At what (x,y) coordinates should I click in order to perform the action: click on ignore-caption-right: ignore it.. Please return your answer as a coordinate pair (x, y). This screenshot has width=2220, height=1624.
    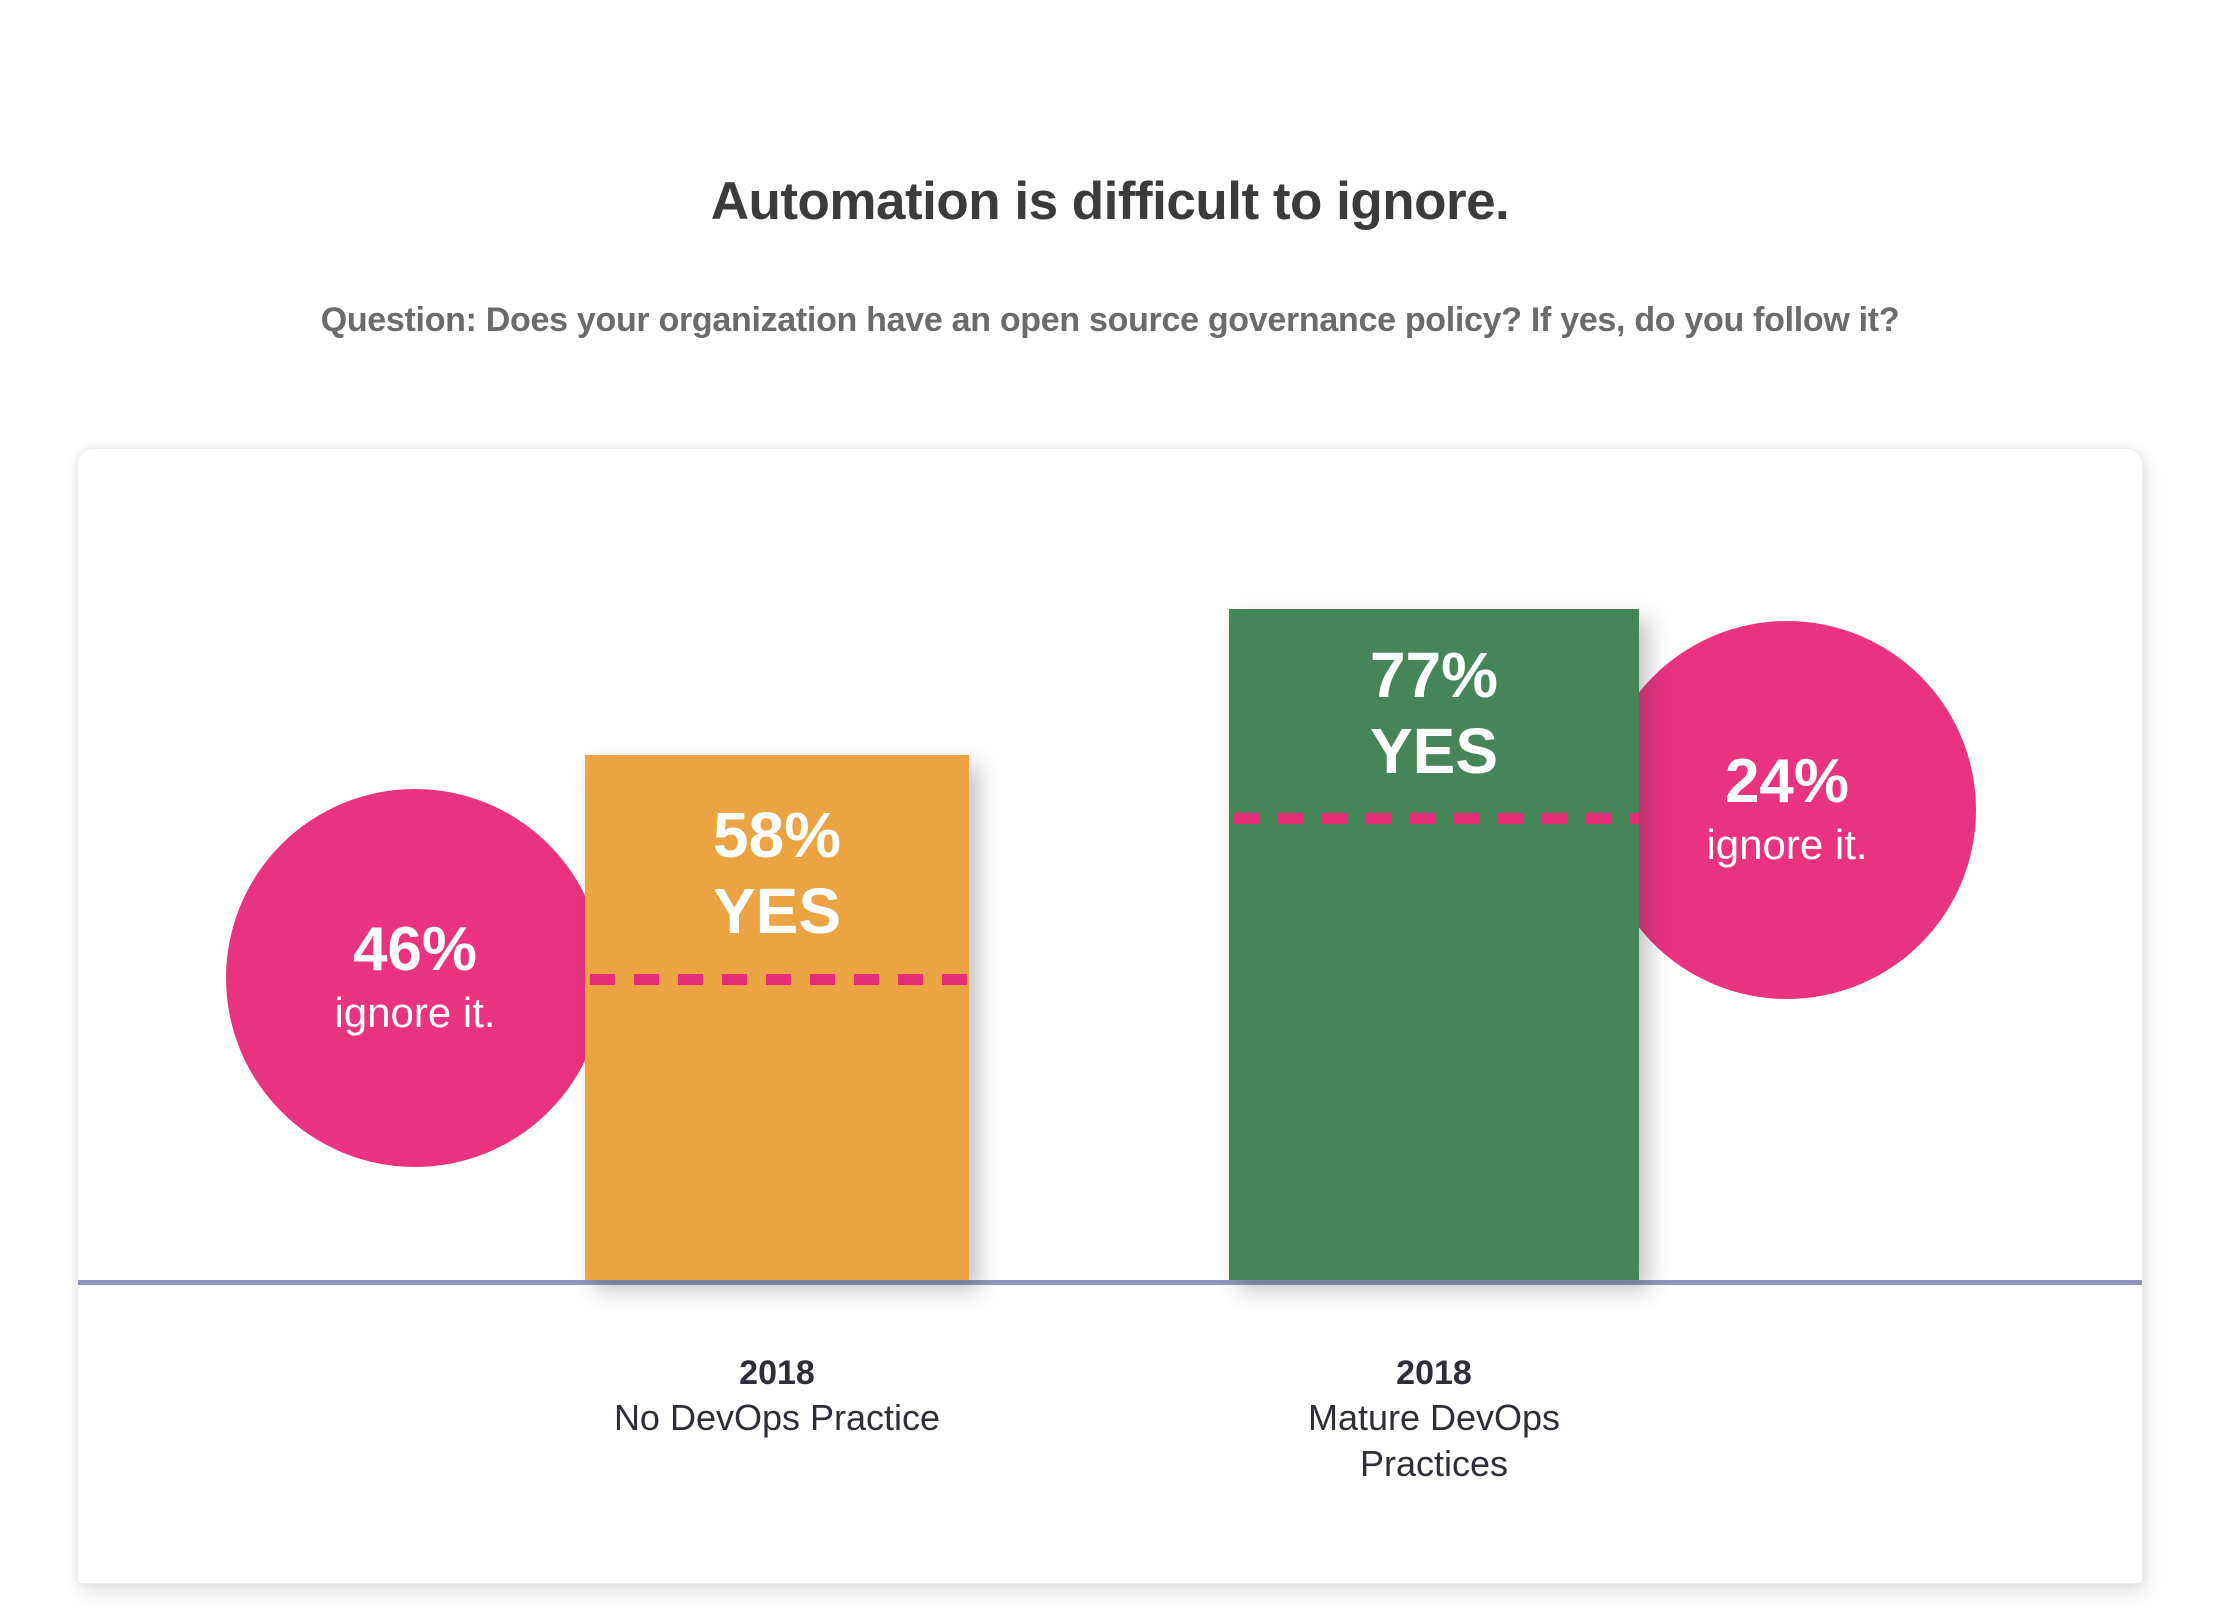
    Looking at the image, I should click on (1787, 844).